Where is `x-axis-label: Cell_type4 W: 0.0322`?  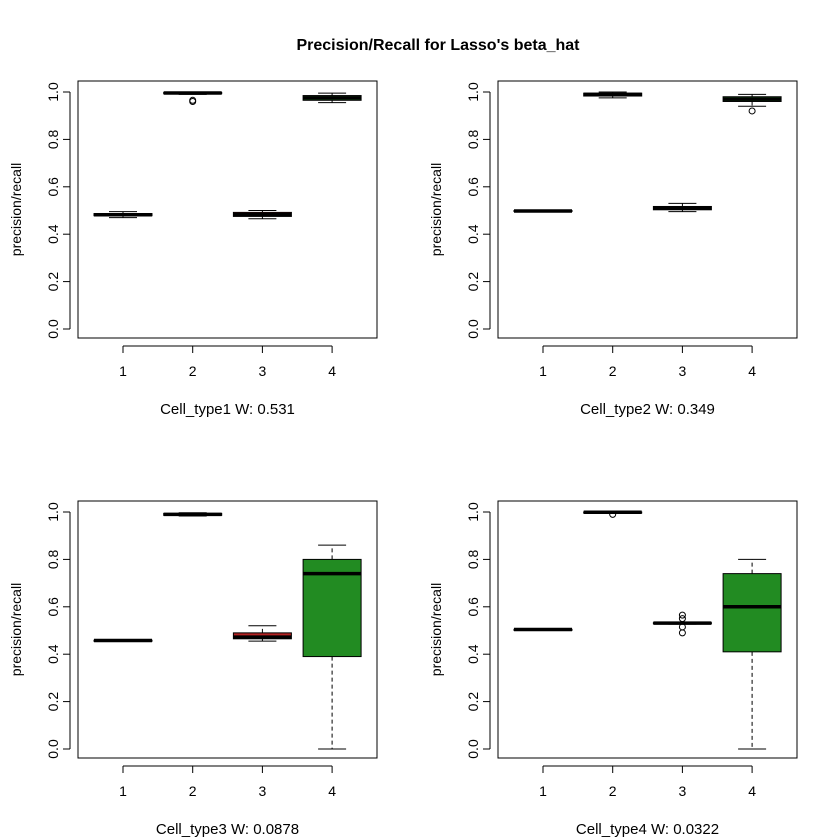 x-axis-label: Cell_type4 W: 0.0322 is located at coordinates (647, 829).